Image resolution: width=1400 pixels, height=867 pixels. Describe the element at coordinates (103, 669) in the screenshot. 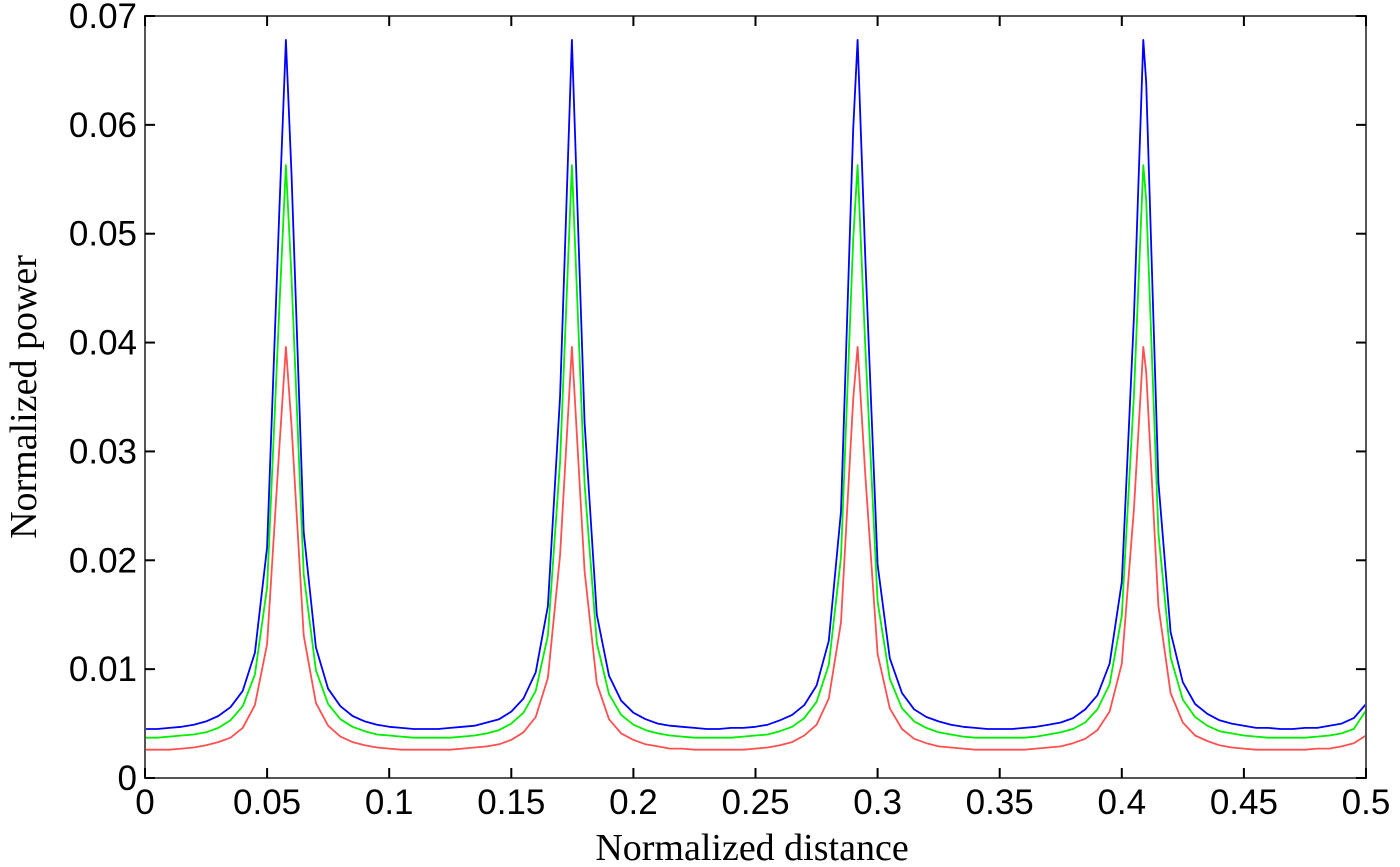

I see `y-tick-label: 0.01` at that location.